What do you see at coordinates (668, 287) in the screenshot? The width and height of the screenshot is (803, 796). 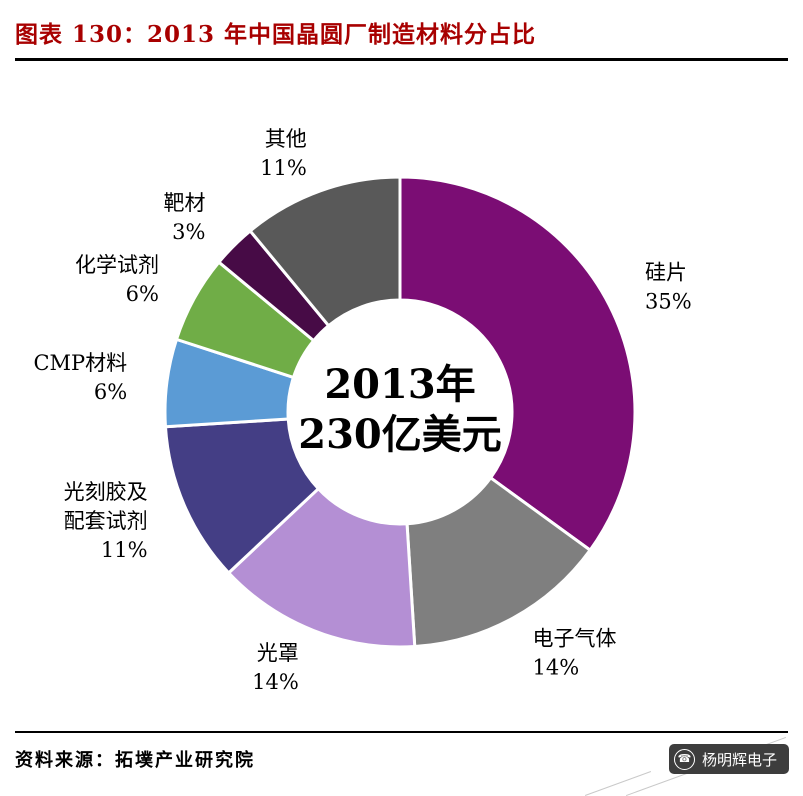 I see `slice-label-0: 硅片 35%` at bounding box center [668, 287].